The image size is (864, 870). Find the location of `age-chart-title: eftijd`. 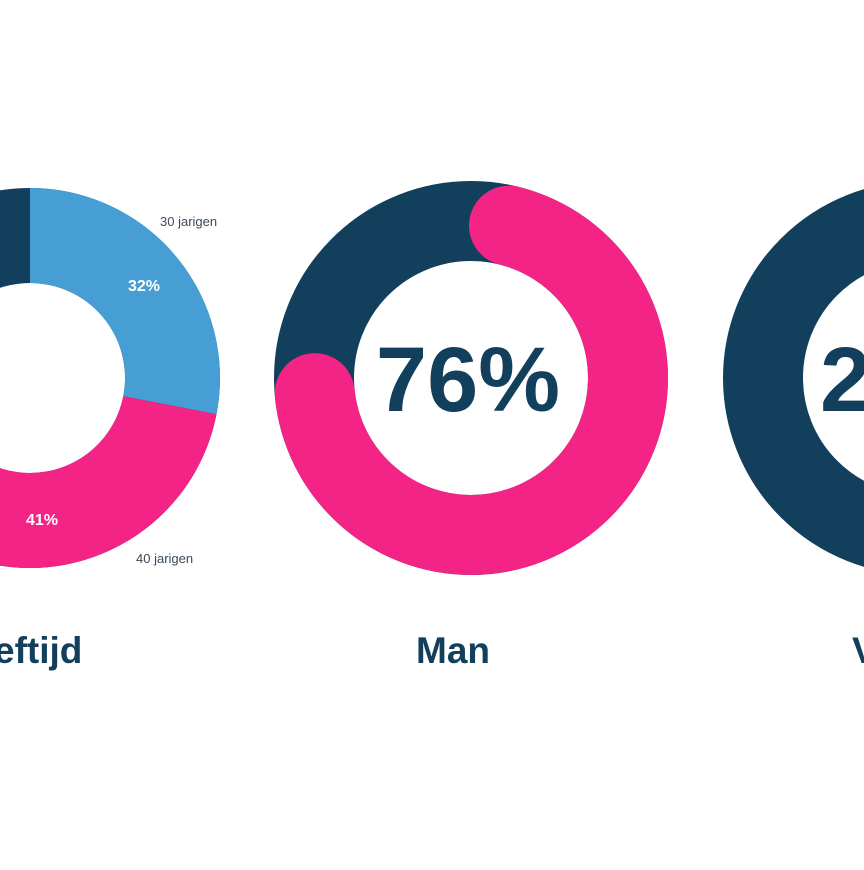

age-chart-title: eftijd is located at coordinates (41, 650).